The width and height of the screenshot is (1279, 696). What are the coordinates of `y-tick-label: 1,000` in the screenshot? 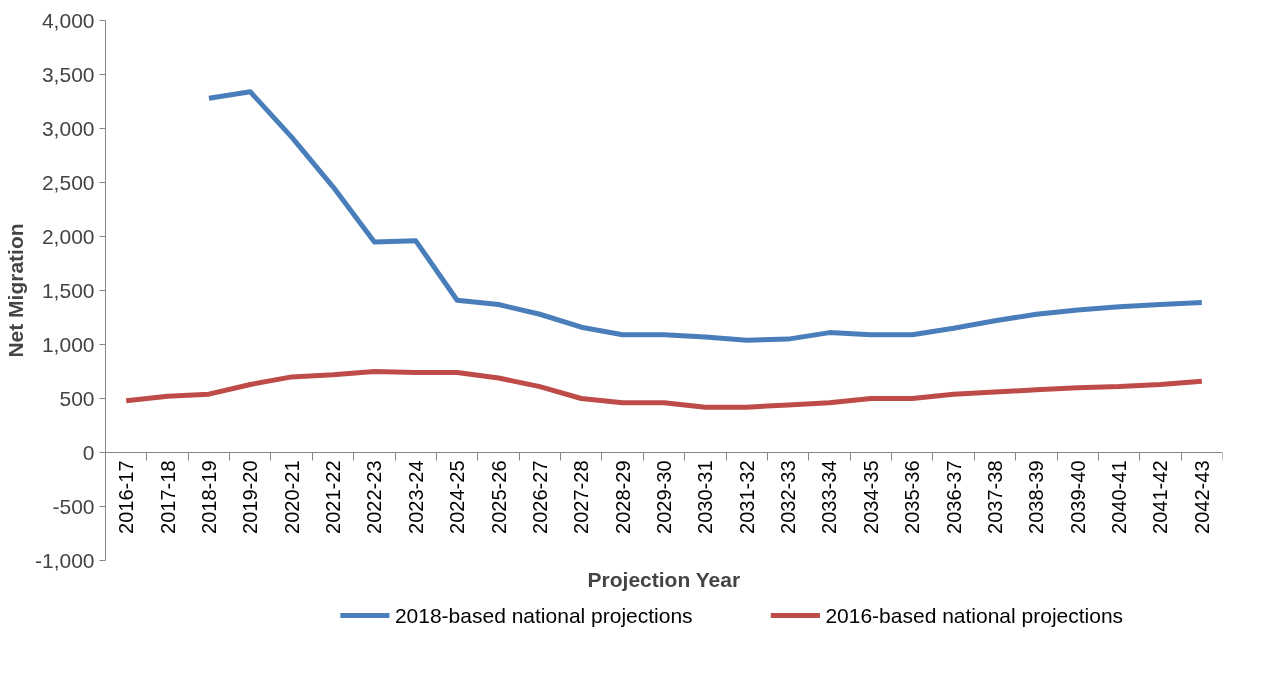 It's located at (68, 344).